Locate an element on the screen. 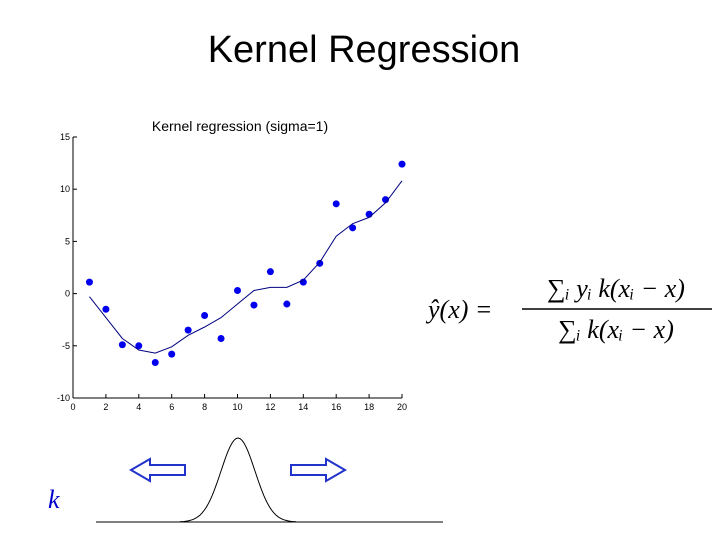 The image size is (728, 546). x-tick-label: 12 is located at coordinates (270, 407).